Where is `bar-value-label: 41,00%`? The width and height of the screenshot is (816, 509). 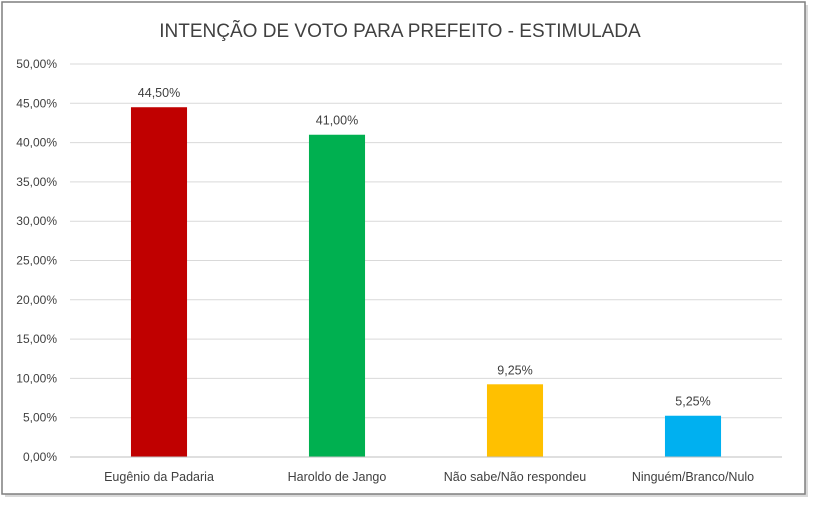
bar-value-label: 41,00% is located at coordinates (337, 121).